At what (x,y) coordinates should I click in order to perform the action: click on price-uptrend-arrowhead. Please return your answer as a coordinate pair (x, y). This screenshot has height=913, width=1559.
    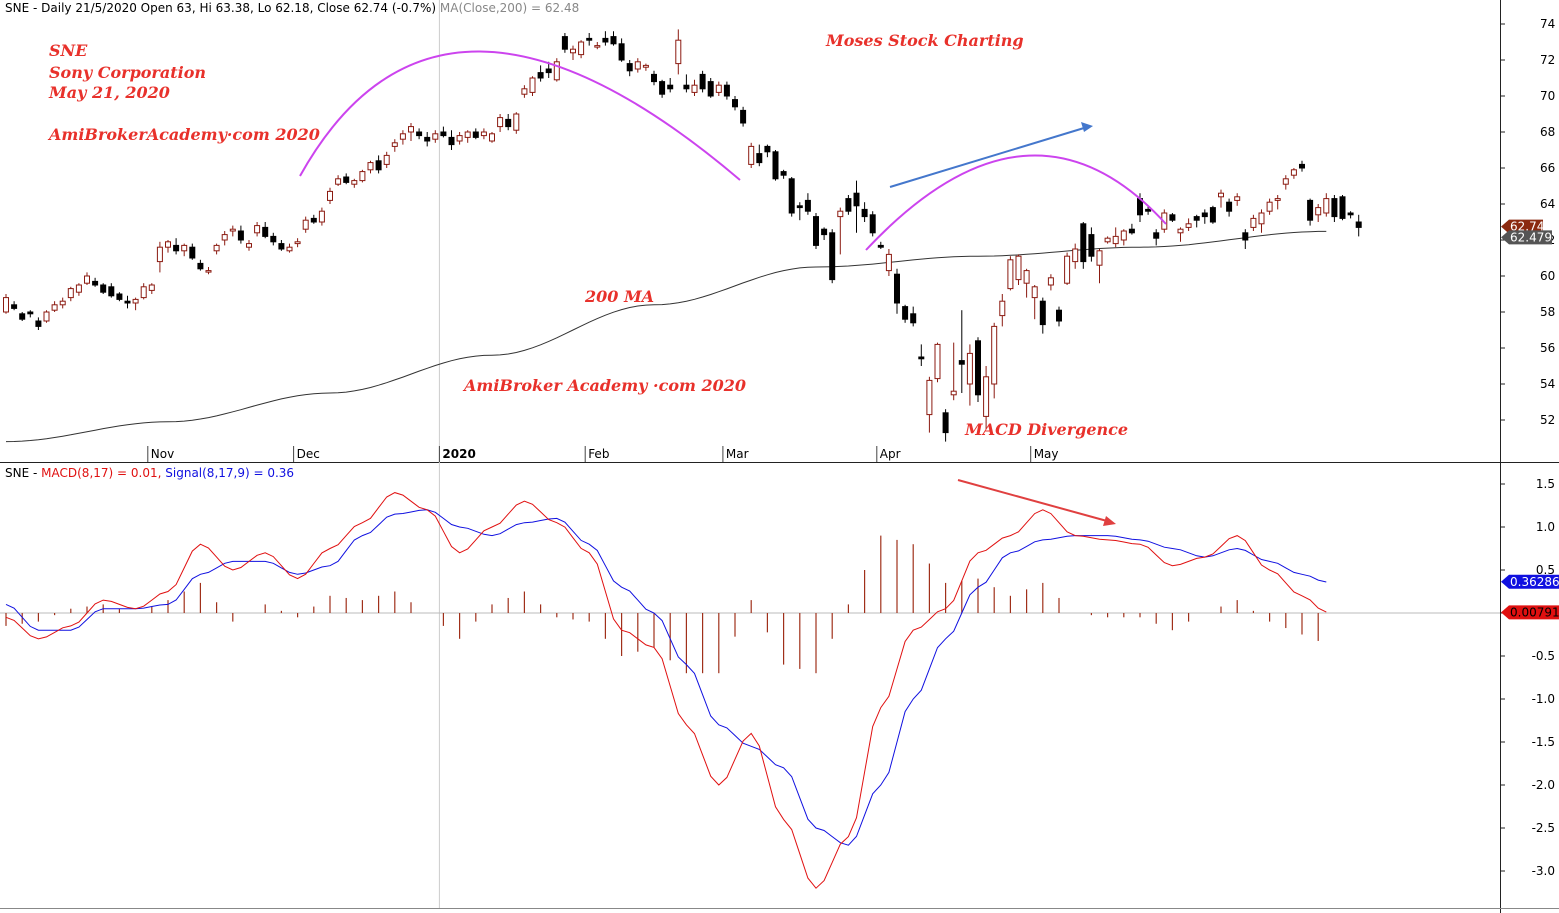
    Looking at the image, I should click on (1087, 127).